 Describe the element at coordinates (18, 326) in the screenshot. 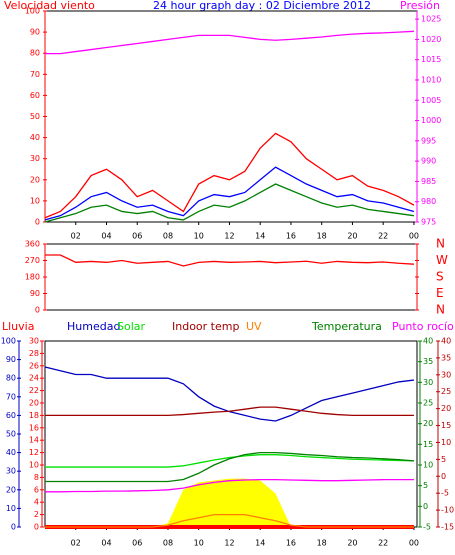

I see `legend-label: Lluvia` at that location.